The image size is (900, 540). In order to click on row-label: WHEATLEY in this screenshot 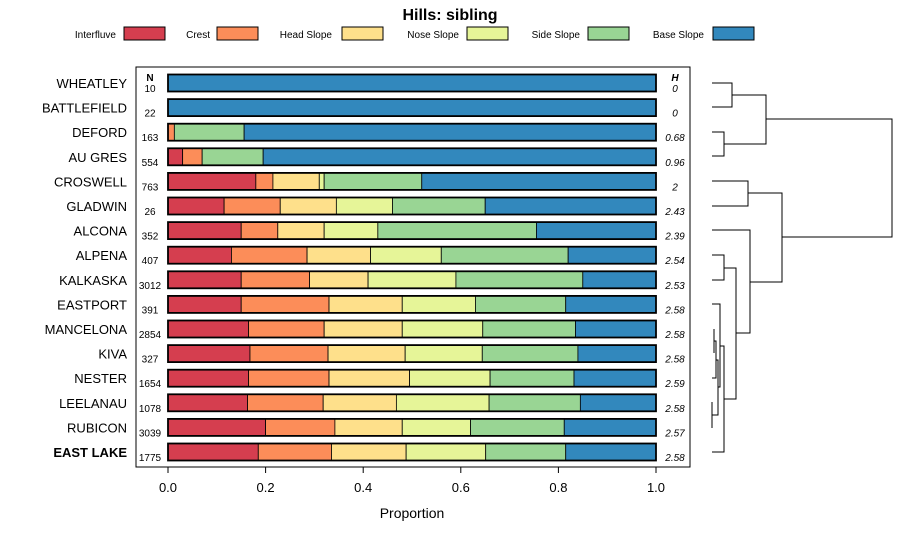, I will do `click(91, 83)`.